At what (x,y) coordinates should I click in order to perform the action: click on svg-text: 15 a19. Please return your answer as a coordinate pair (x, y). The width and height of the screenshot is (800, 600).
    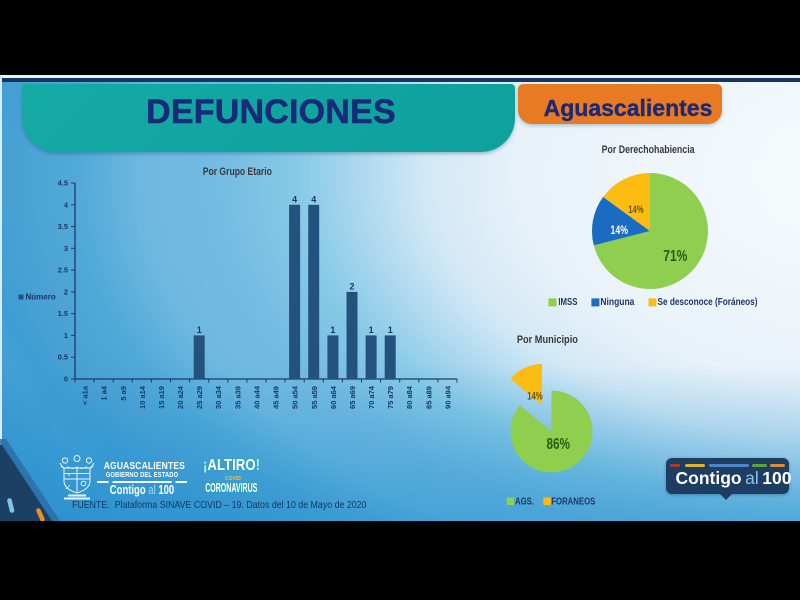
    Looking at the image, I should click on (161, 397).